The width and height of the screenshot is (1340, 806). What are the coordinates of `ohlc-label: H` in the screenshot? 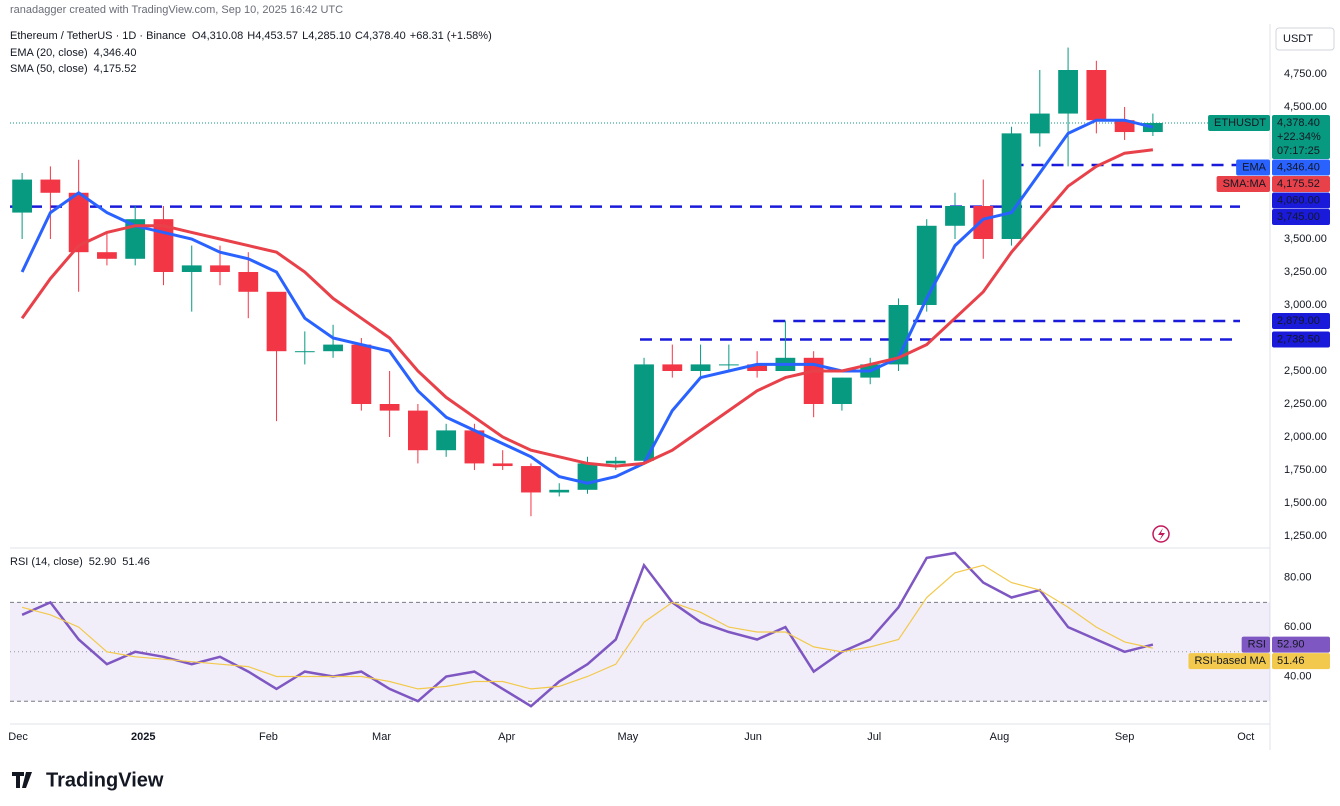 It's located at (251, 36).